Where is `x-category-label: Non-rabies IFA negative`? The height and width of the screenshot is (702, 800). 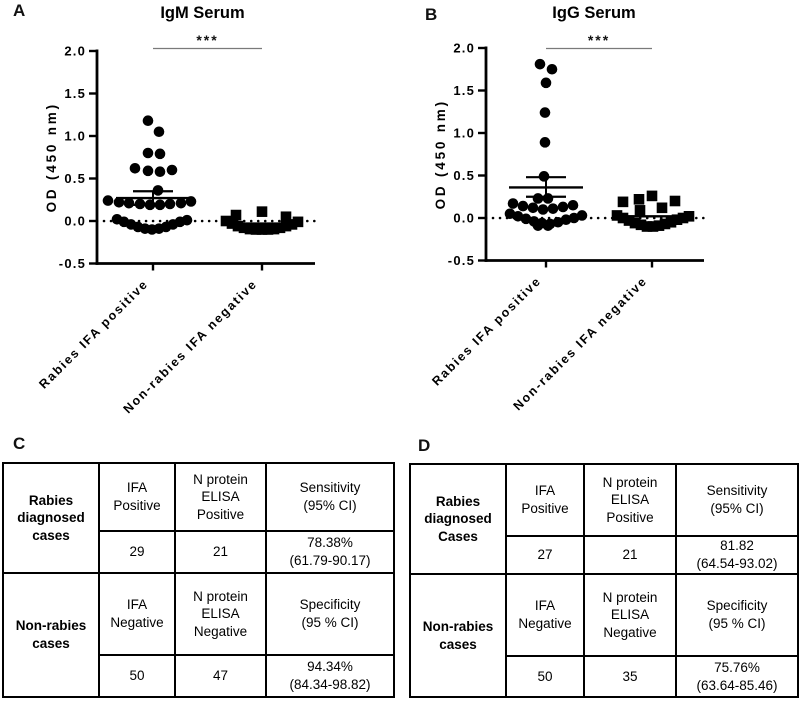 x-category-label: Non-rabies IFA negative is located at coordinates (191, 347).